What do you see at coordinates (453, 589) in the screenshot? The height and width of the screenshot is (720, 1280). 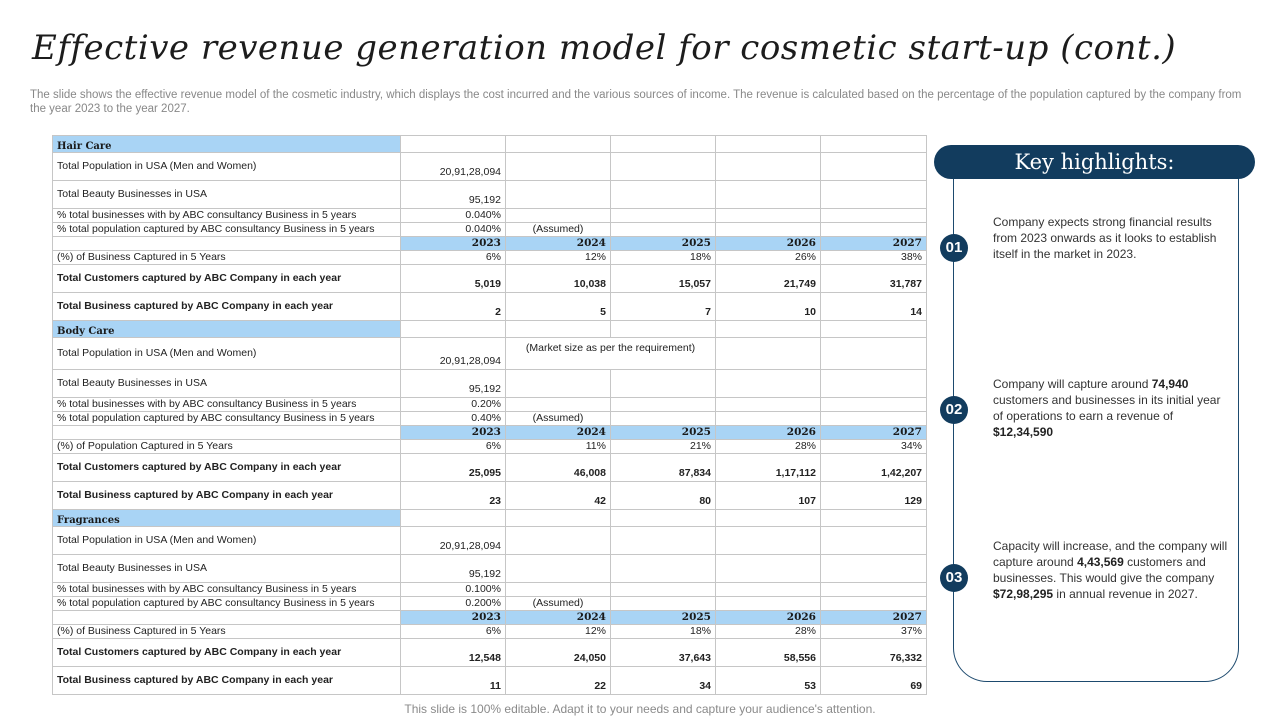 I see `cell-value: 0.100%` at bounding box center [453, 589].